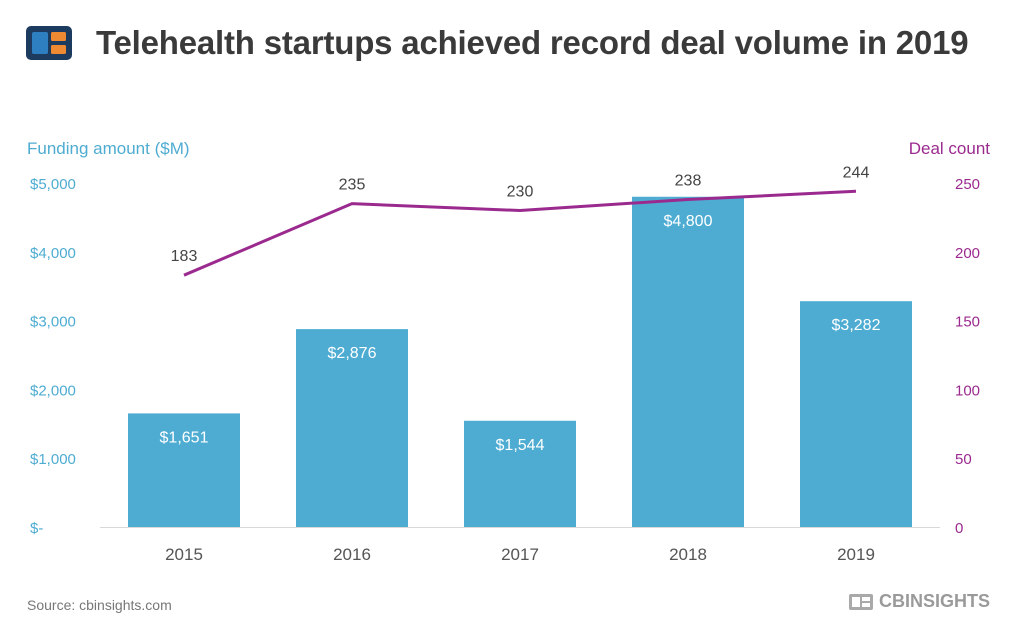 This screenshot has width=1024, height=640. Describe the element at coordinates (520, 445) in the screenshot. I see `bar-value-label: $1,544` at that location.